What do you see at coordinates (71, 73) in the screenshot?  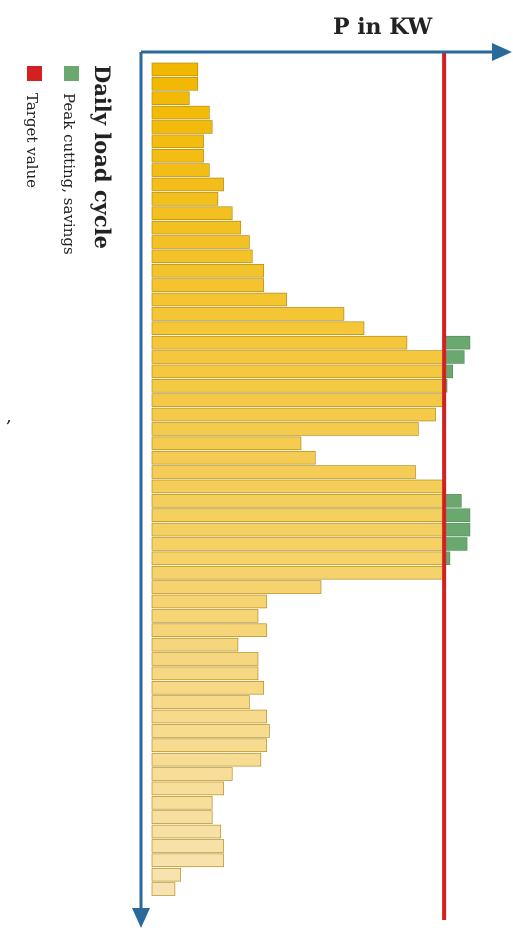 I see `legend-swatch-savings` at bounding box center [71, 73].